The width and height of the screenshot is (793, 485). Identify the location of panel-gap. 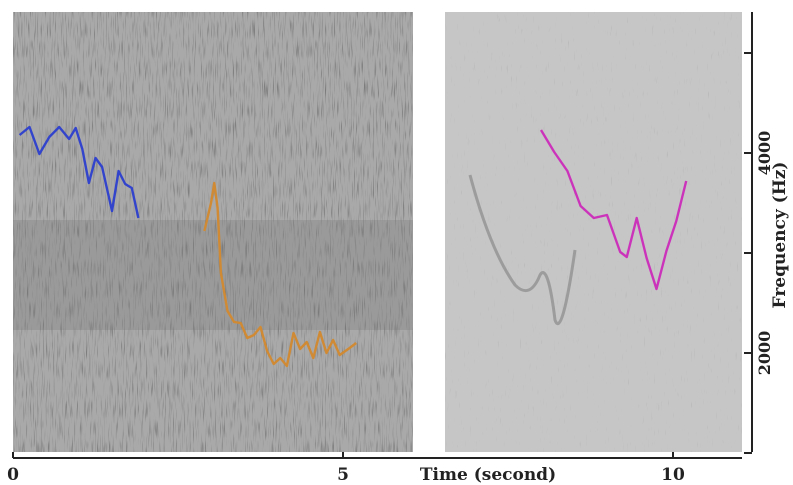
(429, 232).